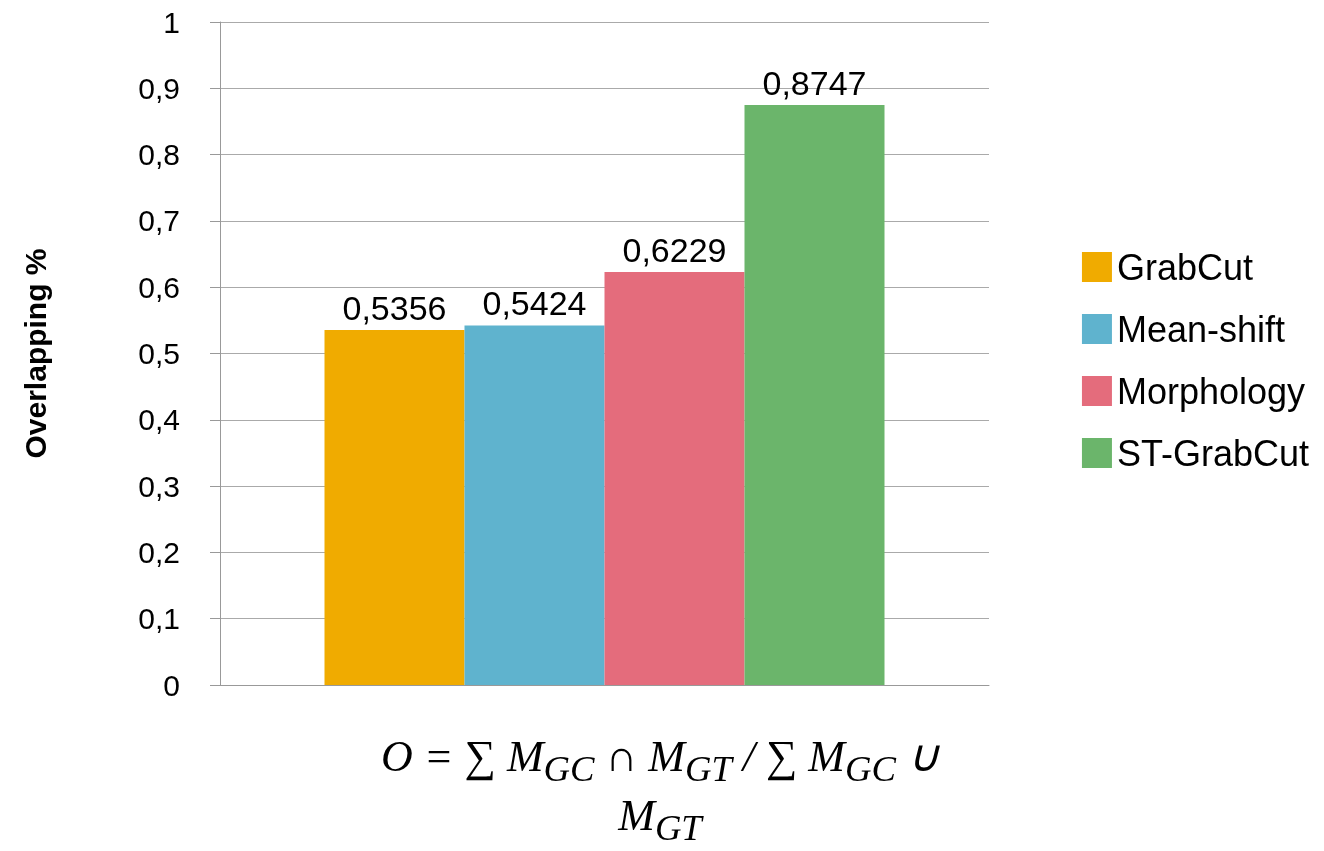  I want to click on y-tick-label: 0,2, so click(159, 552).